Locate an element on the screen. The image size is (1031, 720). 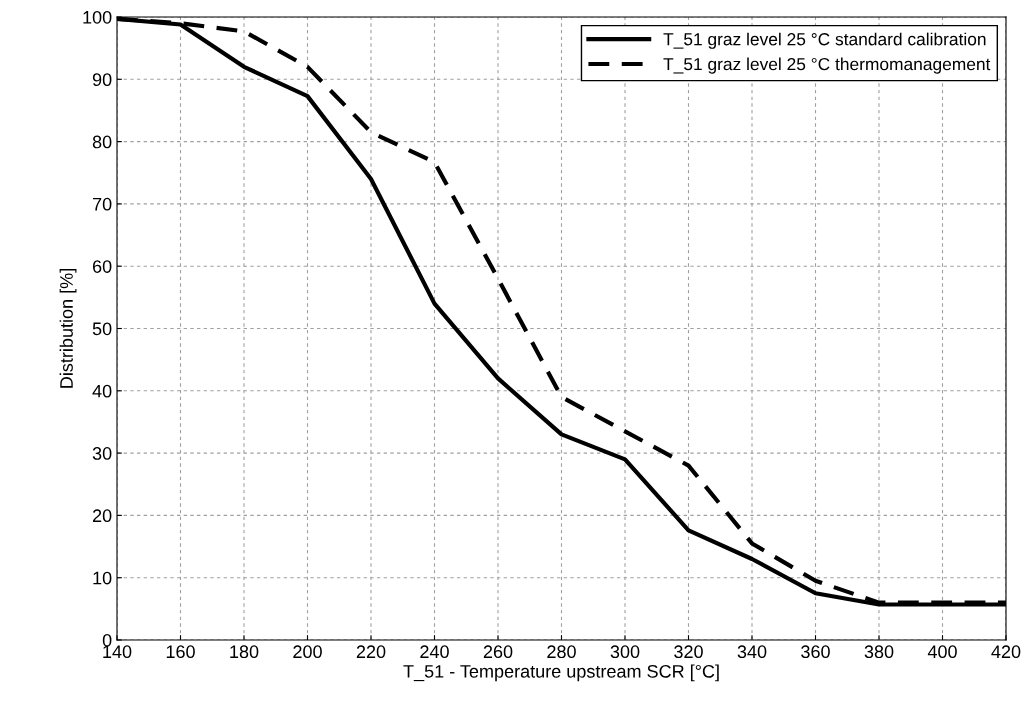
y-tick-label: 90 is located at coordinates (102, 80).